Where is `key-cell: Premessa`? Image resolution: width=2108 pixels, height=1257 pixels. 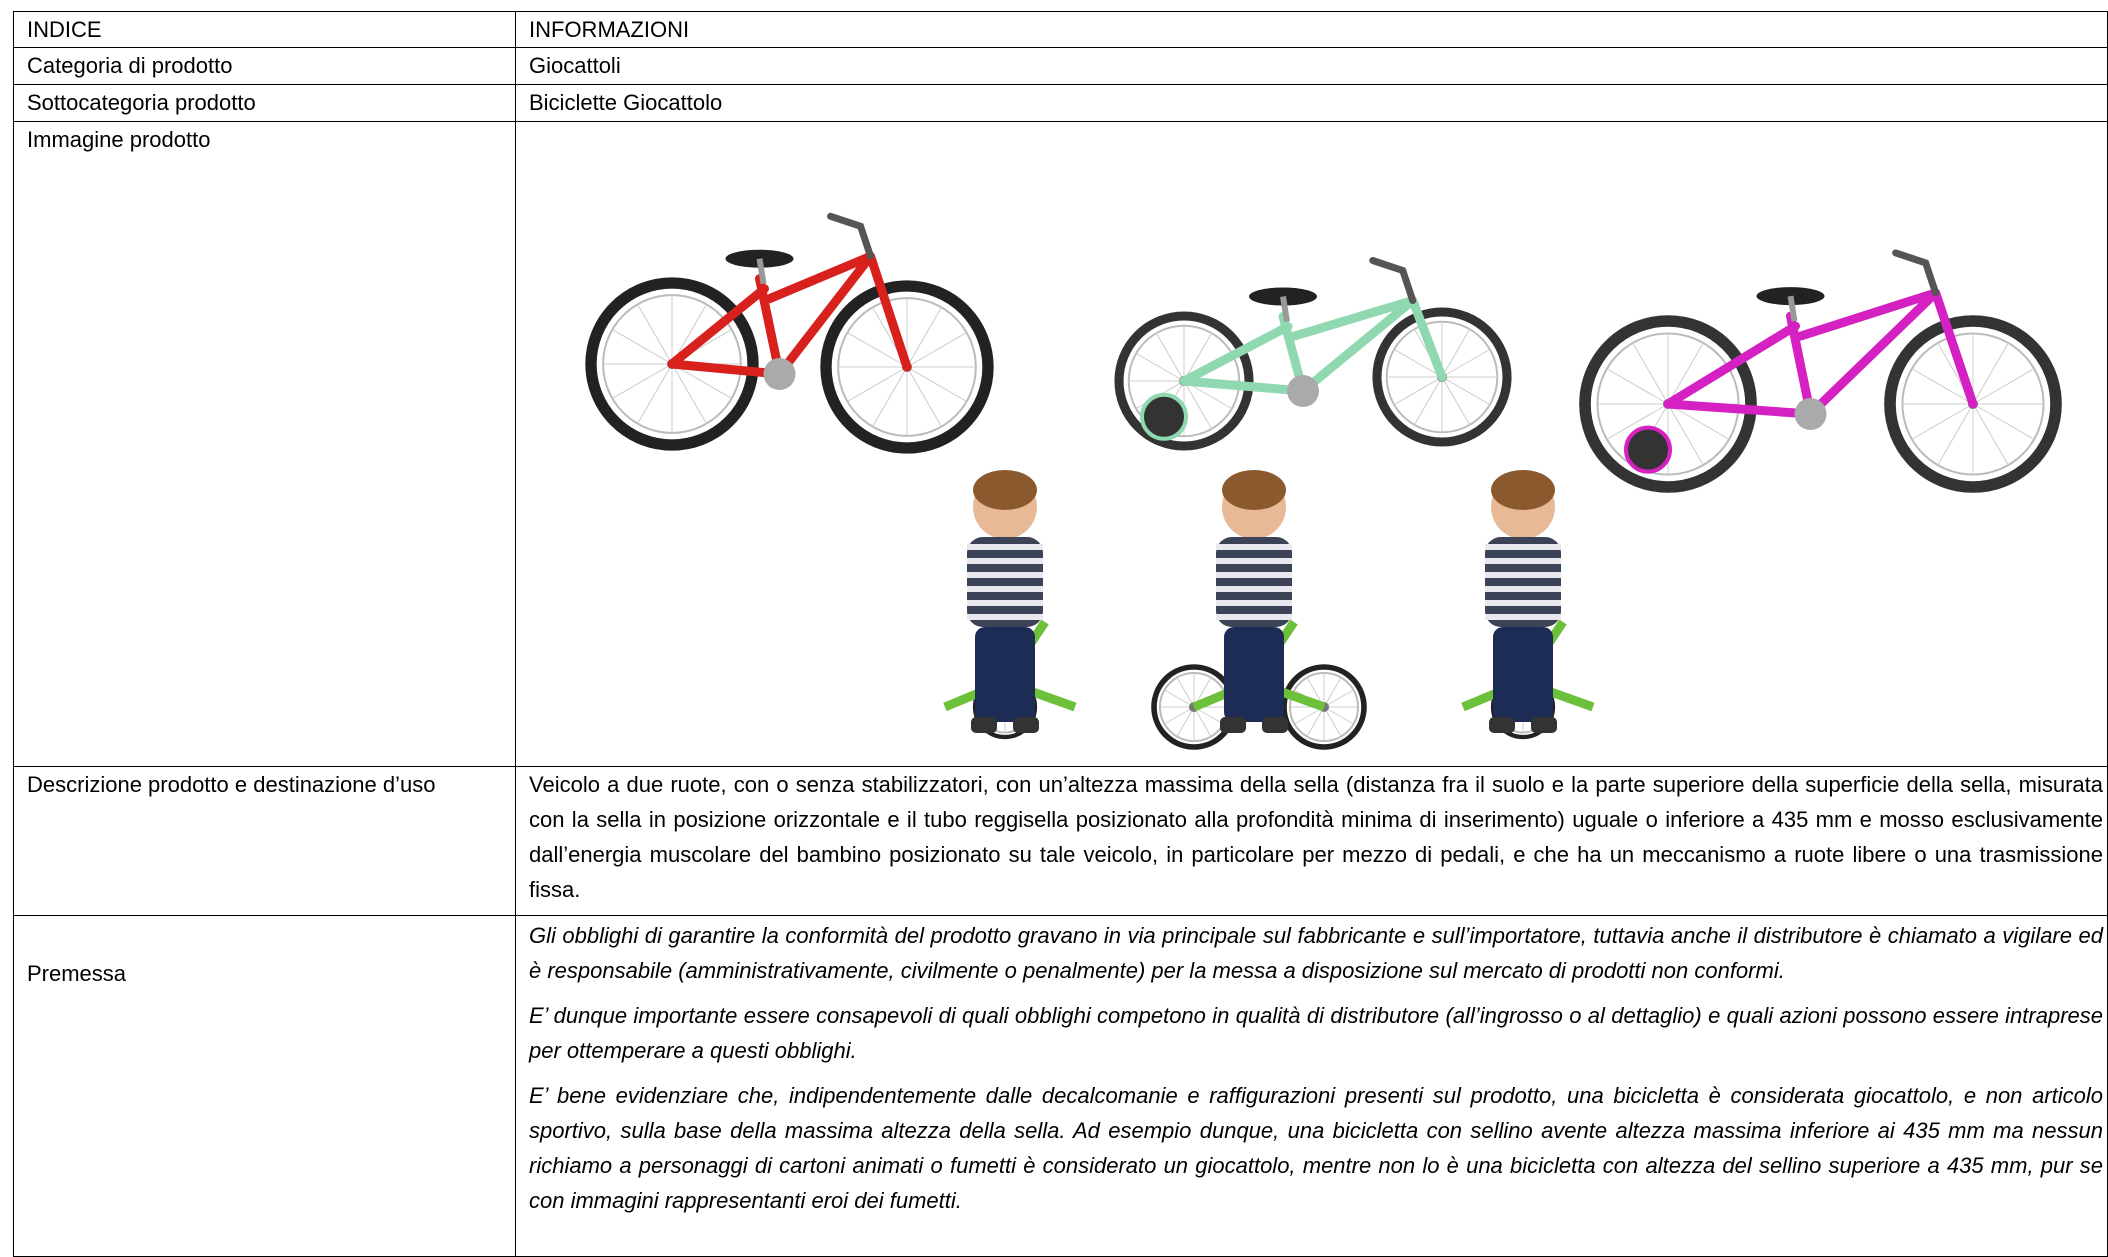
key-cell: Premessa is located at coordinates (264, 1086).